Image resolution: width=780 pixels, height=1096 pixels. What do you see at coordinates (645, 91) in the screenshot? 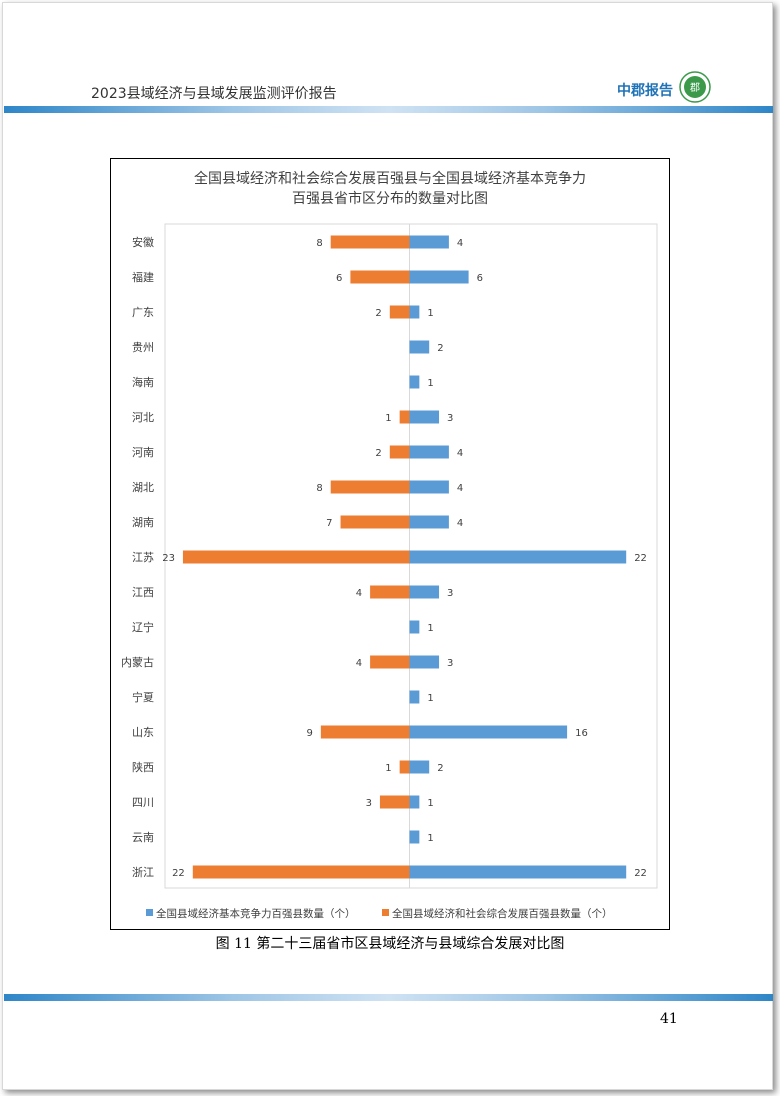
I see `brand-name: 中郡报告` at bounding box center [645, 91].